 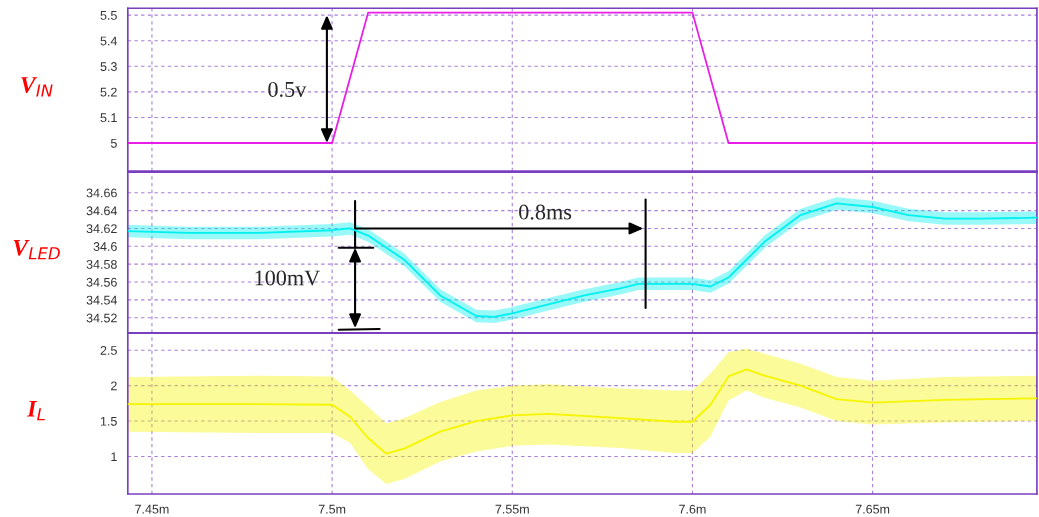 What do you see at coordinates (108, 66) in the screenshot?
I see `y-tick-label: 5.3` at bounding box center [108, 66].